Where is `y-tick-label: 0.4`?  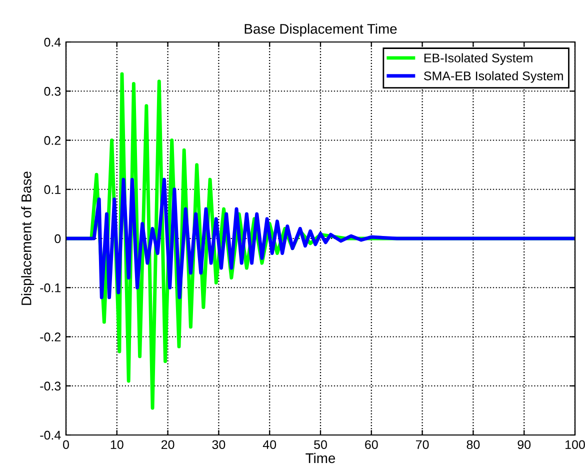
y-tick-label: 0.4 is located at coordinates (52, 42).